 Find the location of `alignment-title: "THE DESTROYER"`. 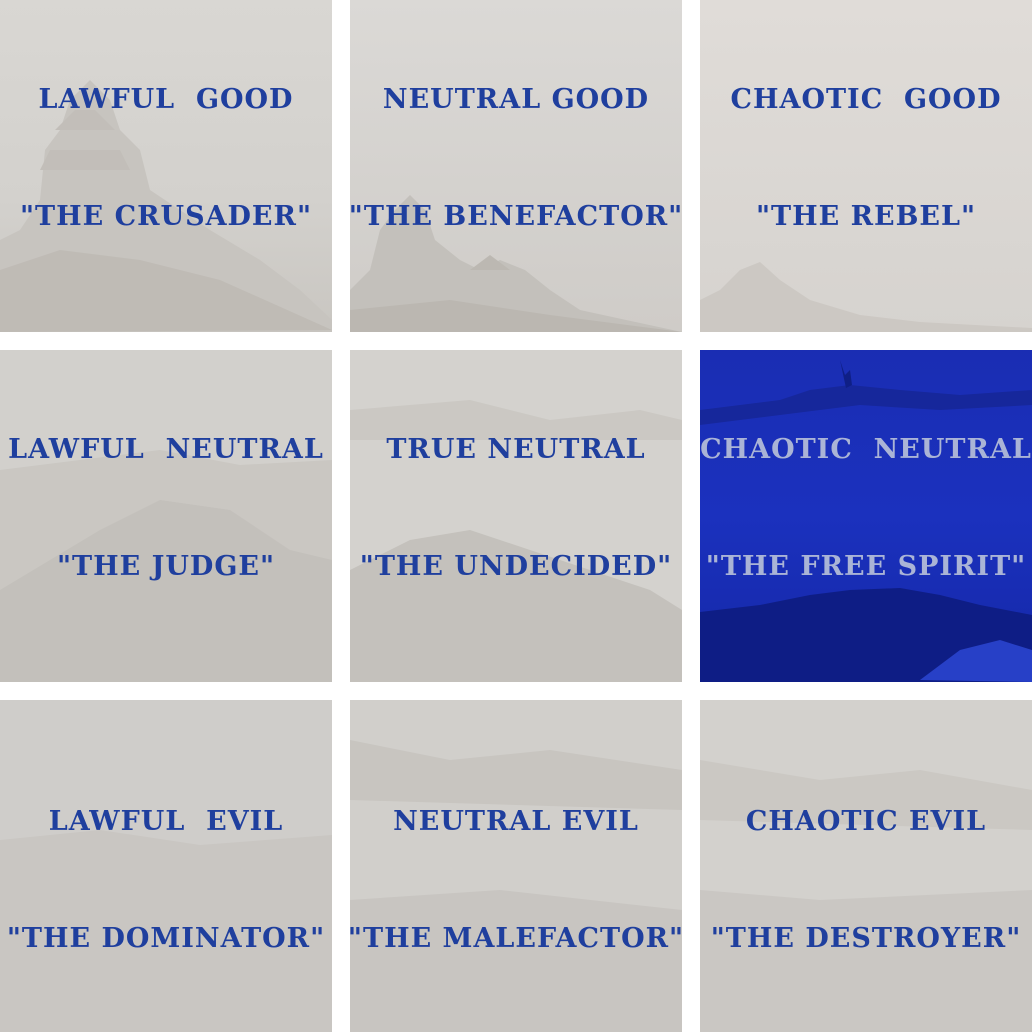

alignment-title: "THE DESTROYER" is located at coordinates (866, 938).